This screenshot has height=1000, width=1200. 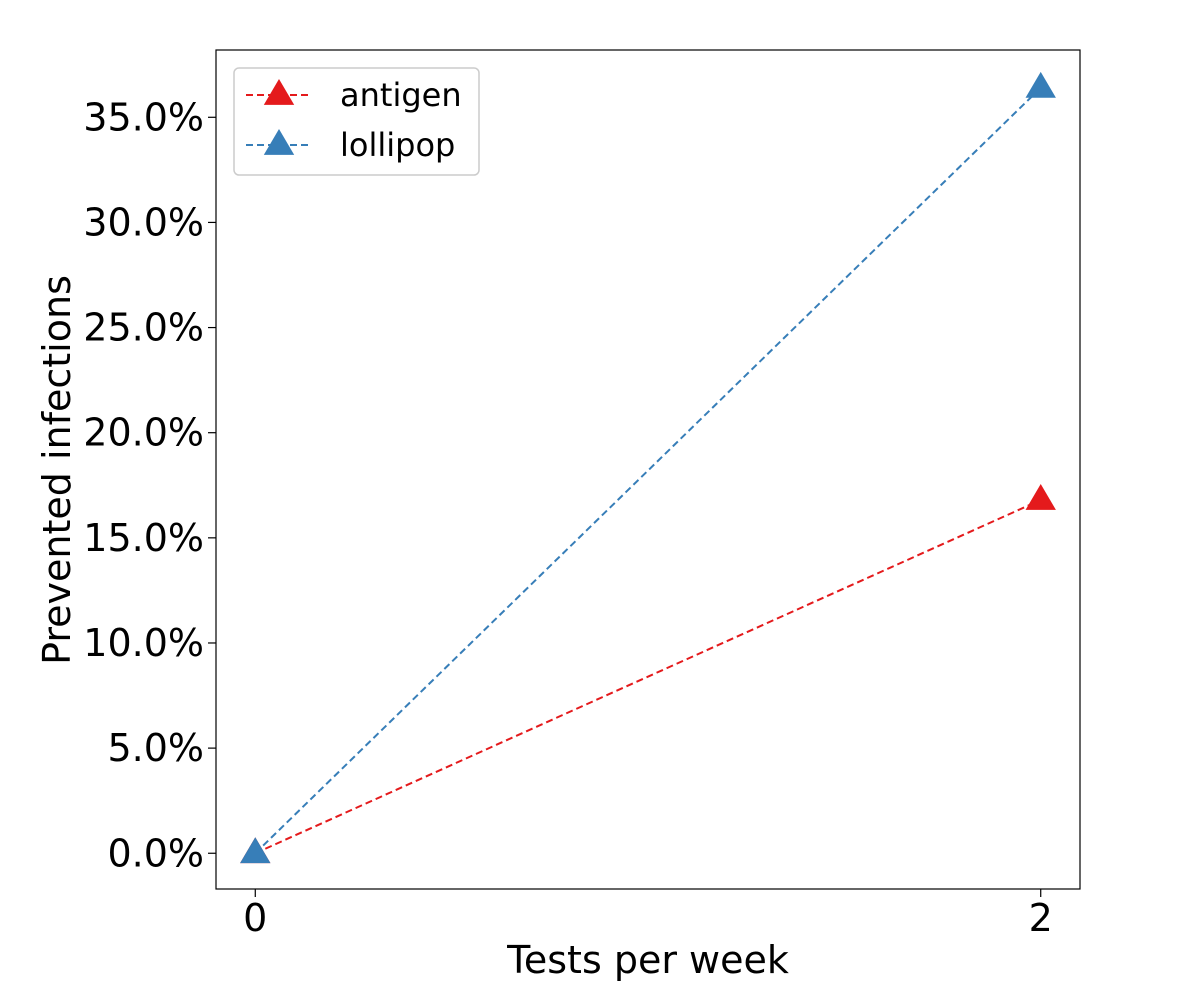 What do you see at coordinates (57, 470) in the screenshot?
I see `y-axis-label: Prevented infections` at bounding box center [57, 470].